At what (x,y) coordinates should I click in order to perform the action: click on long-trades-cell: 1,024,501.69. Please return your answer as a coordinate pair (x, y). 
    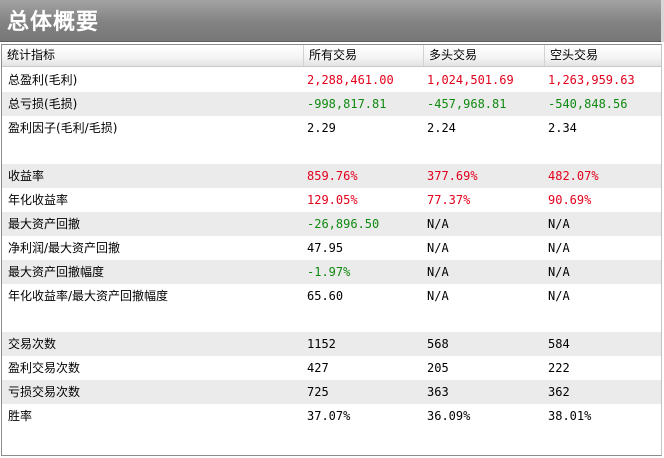
    Looking at the image, I should click on (470, 80).